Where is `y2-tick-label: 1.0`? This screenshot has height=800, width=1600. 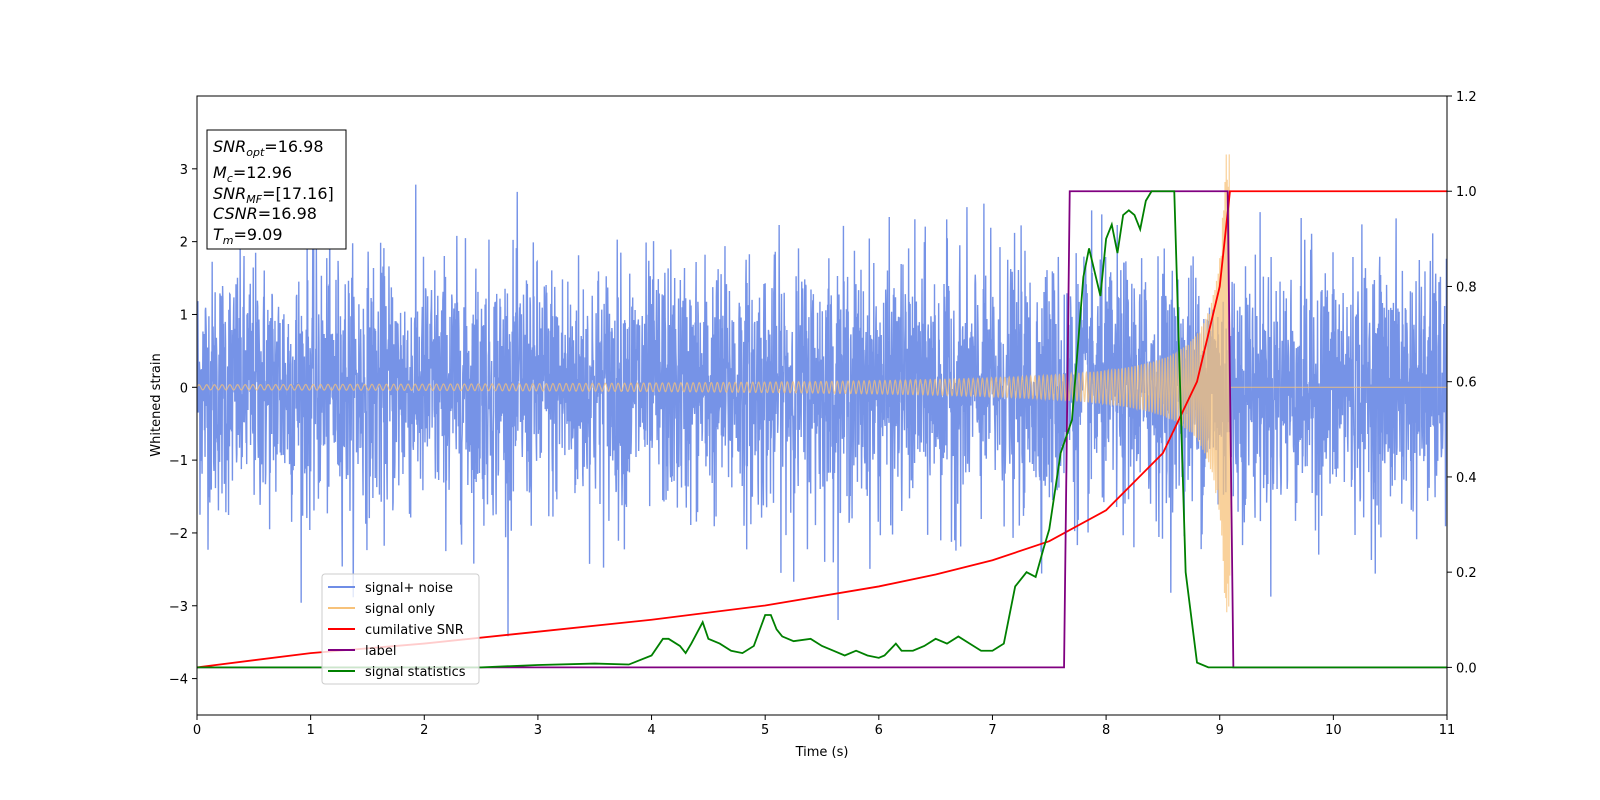
y2-tick-label: 1.0 is located at coordinates (1466, 192).